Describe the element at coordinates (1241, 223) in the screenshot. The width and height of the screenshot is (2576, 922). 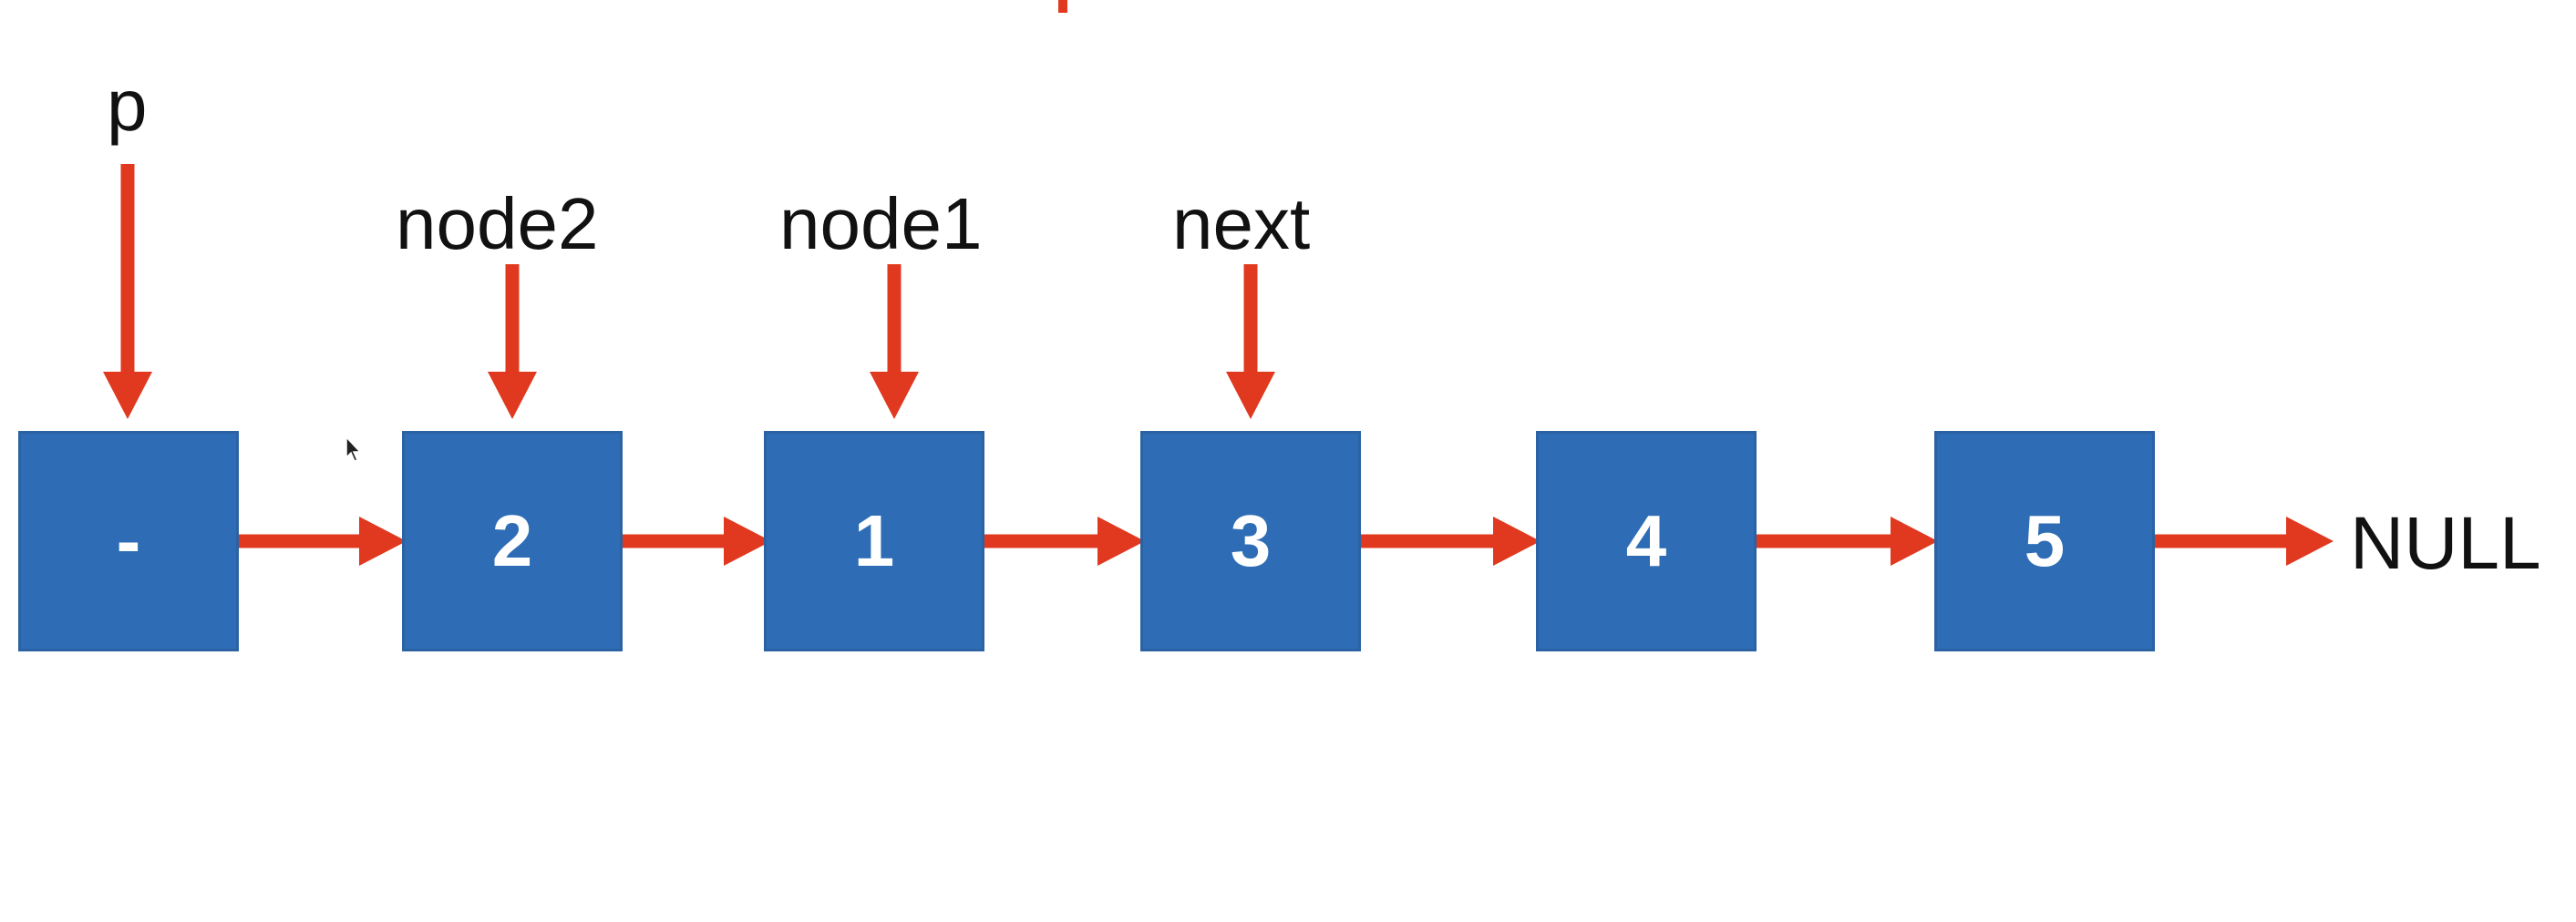
I see `pointer-label-next: next` at that location.